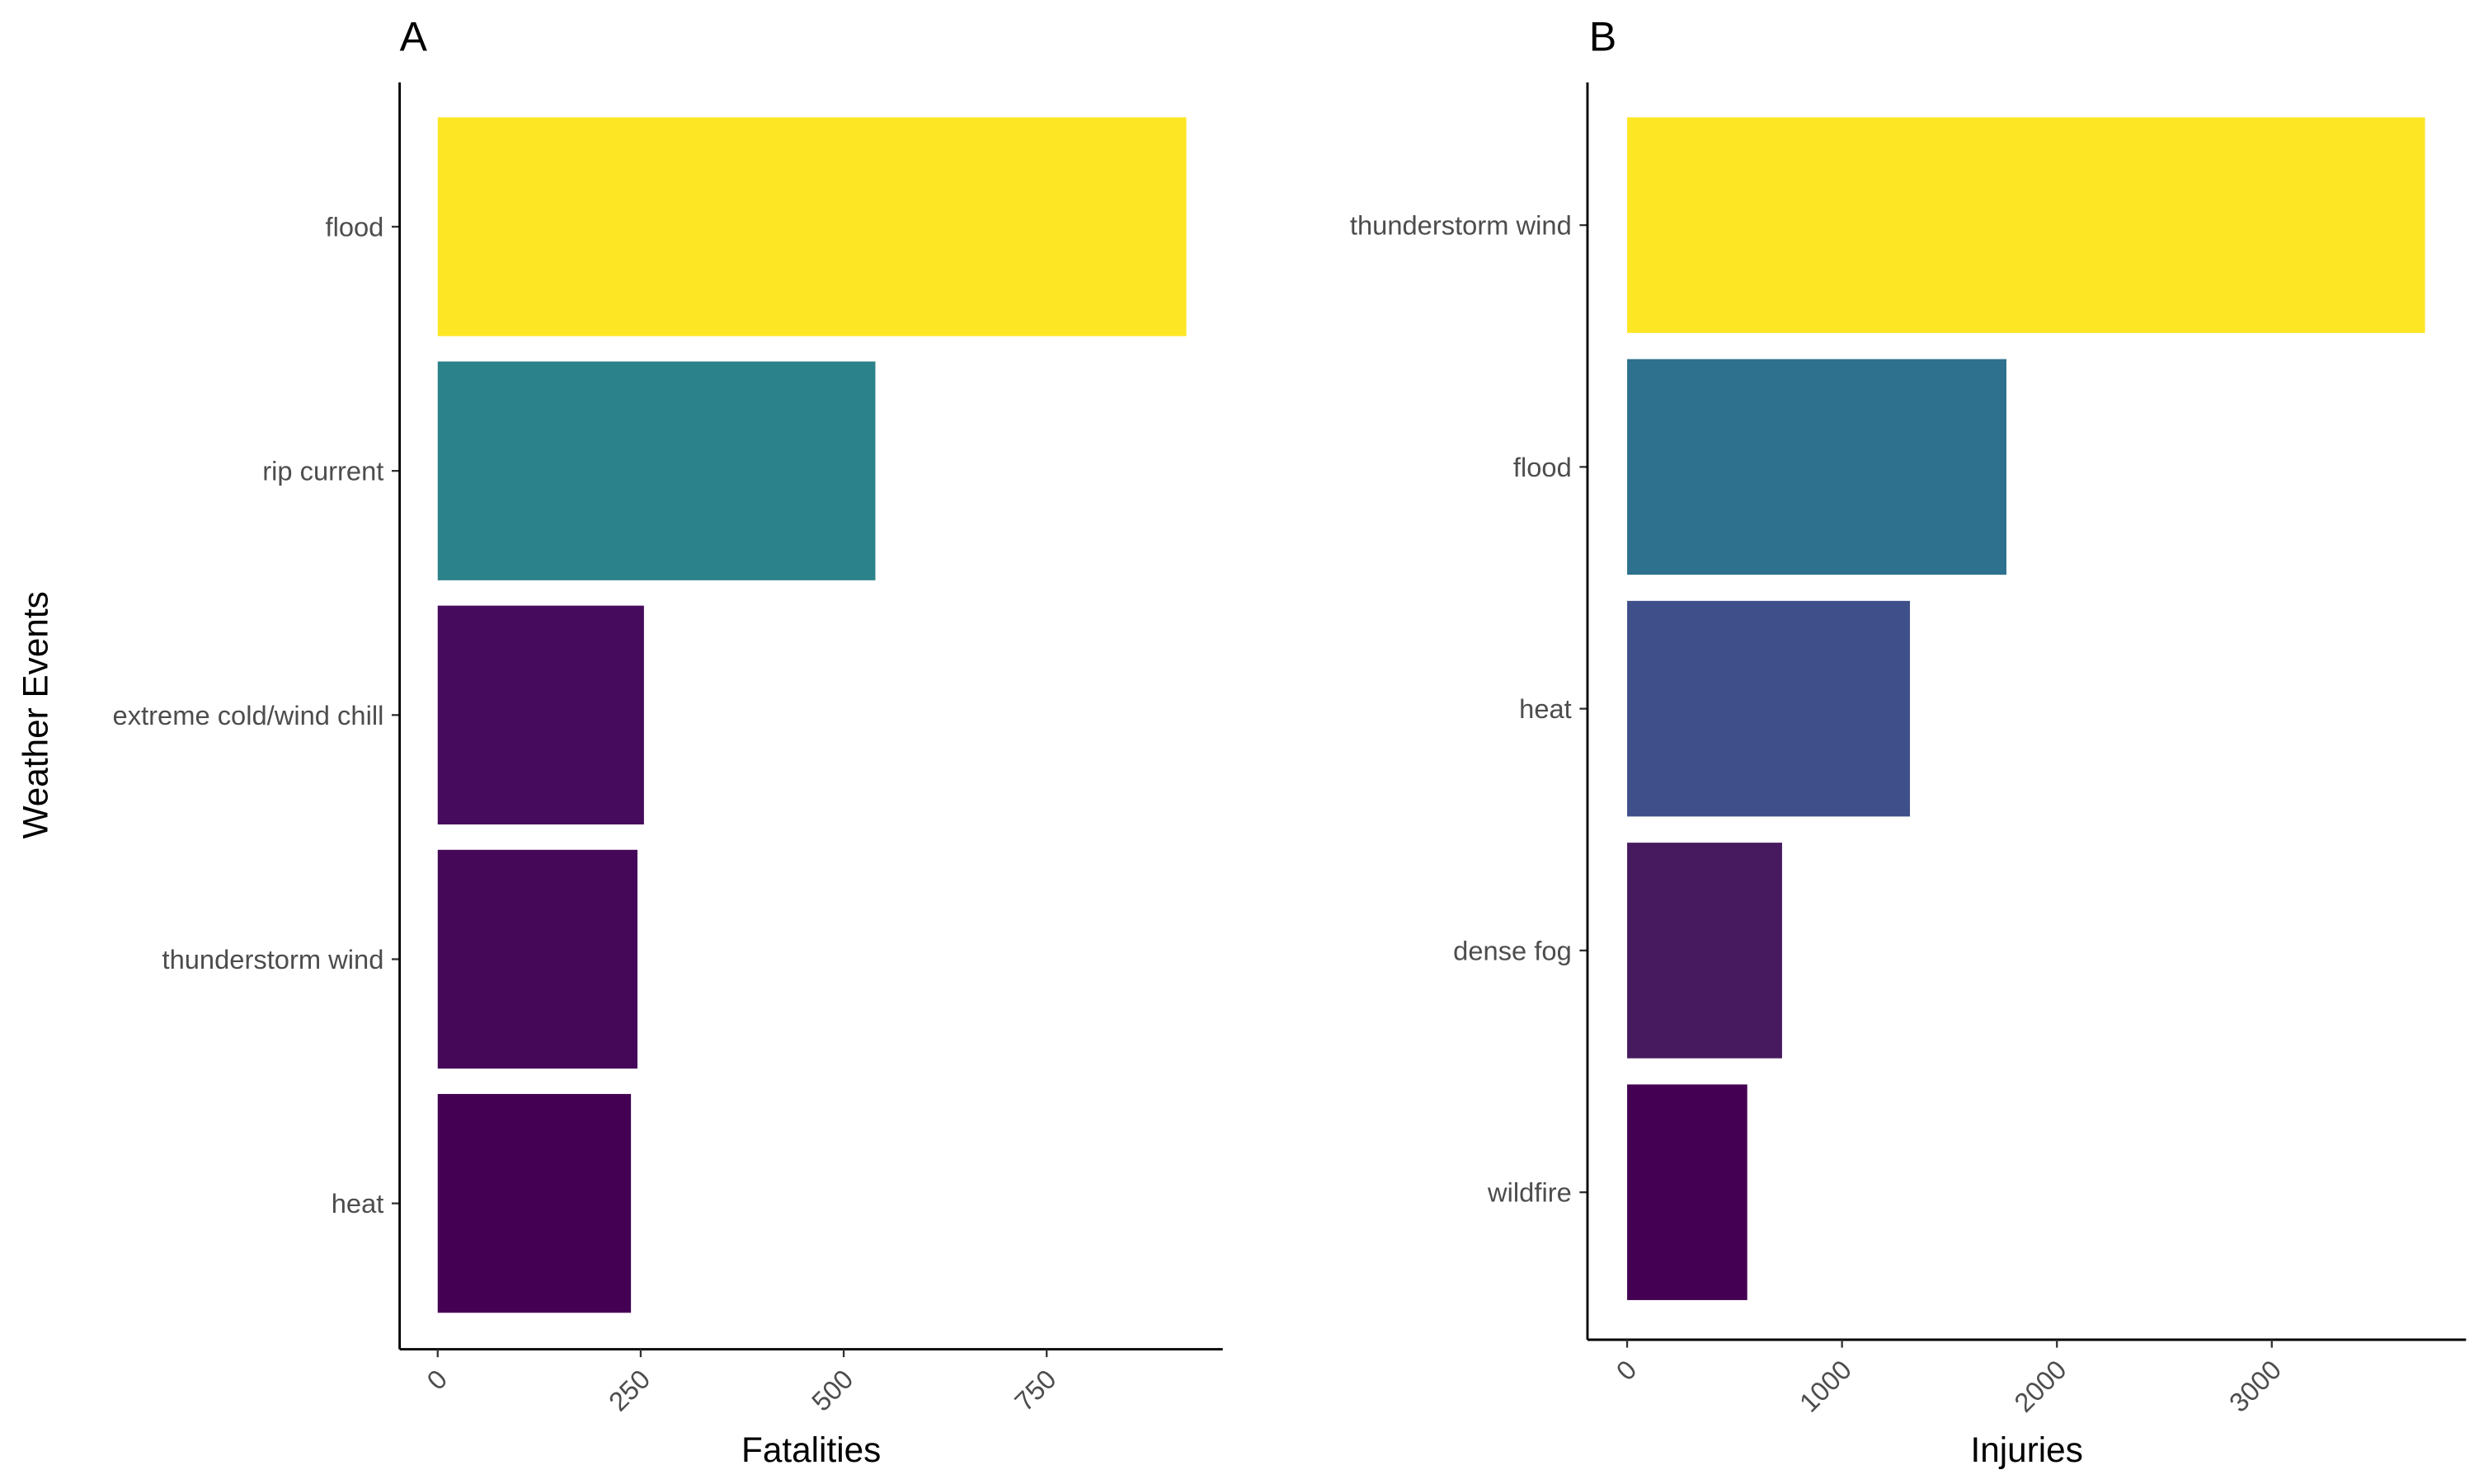  I want to click on bar-b-dense-fog, so click(1704, 951).